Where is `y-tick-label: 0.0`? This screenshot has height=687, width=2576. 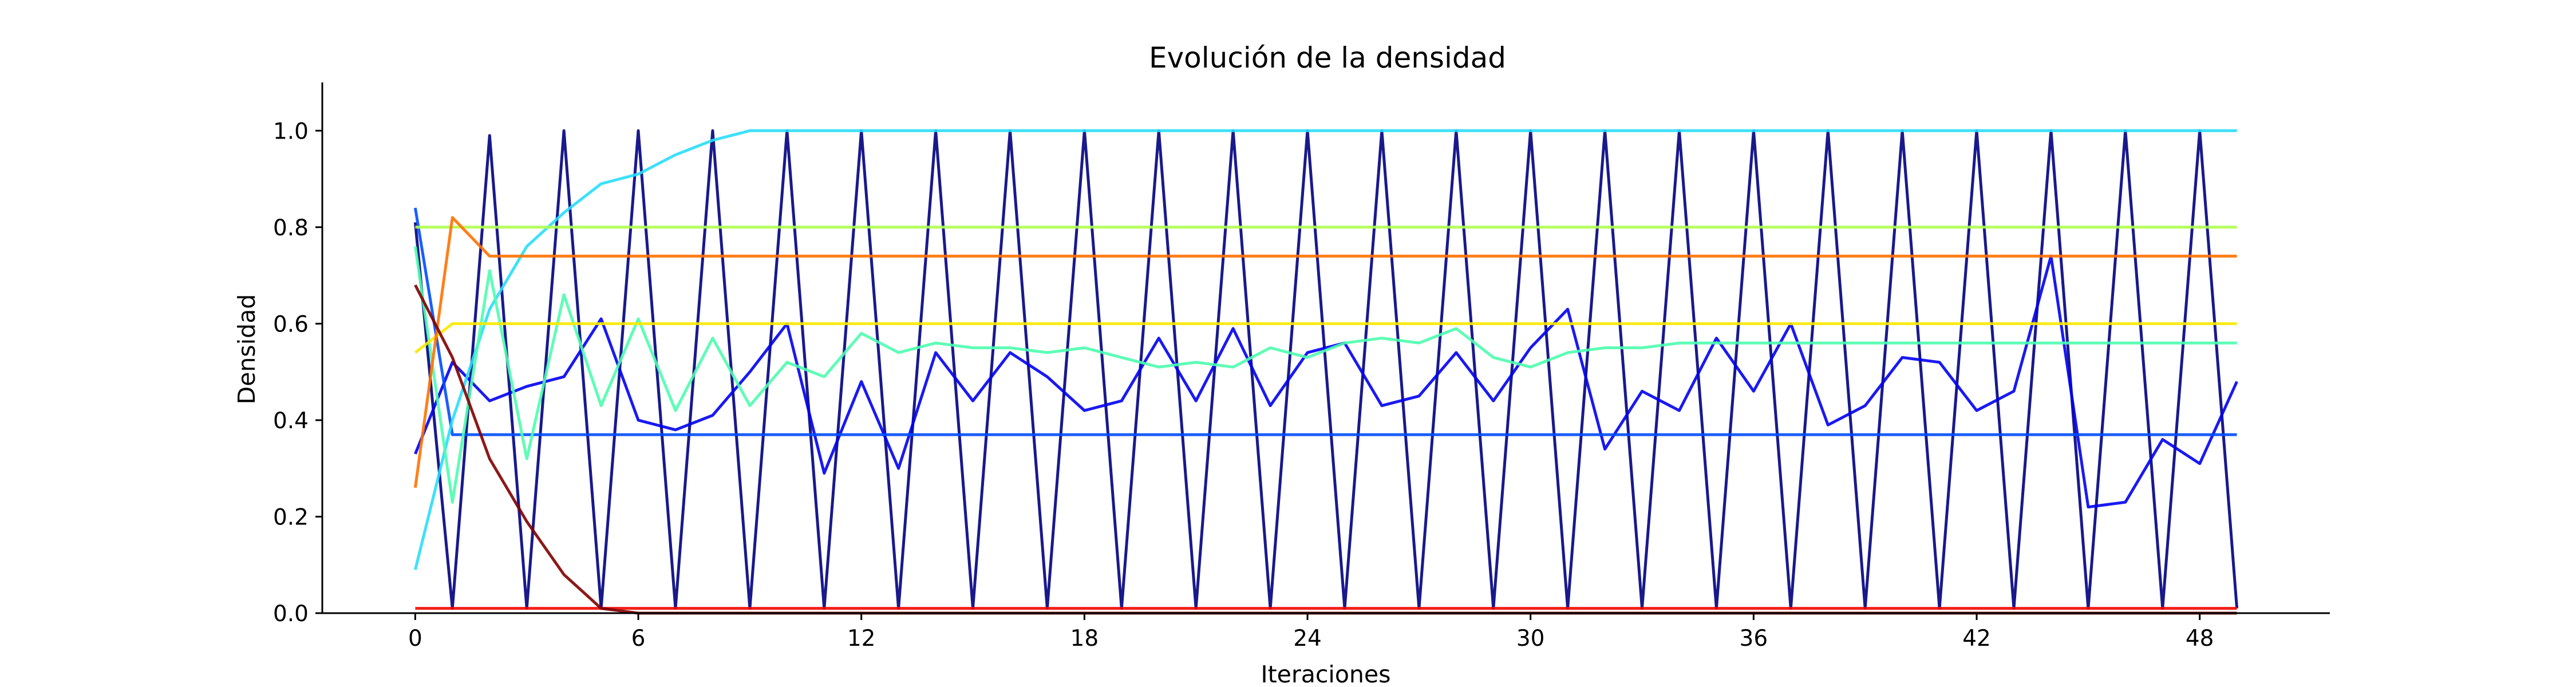 y-tick-label: 0.0 is located at coordinates (291, 614).